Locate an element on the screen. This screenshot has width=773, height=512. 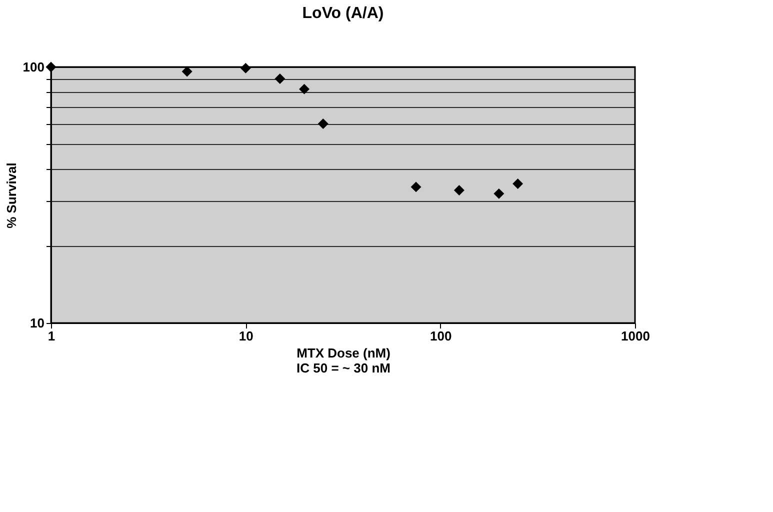
x-tick-label: 1 is located at coordinates (52, 336).